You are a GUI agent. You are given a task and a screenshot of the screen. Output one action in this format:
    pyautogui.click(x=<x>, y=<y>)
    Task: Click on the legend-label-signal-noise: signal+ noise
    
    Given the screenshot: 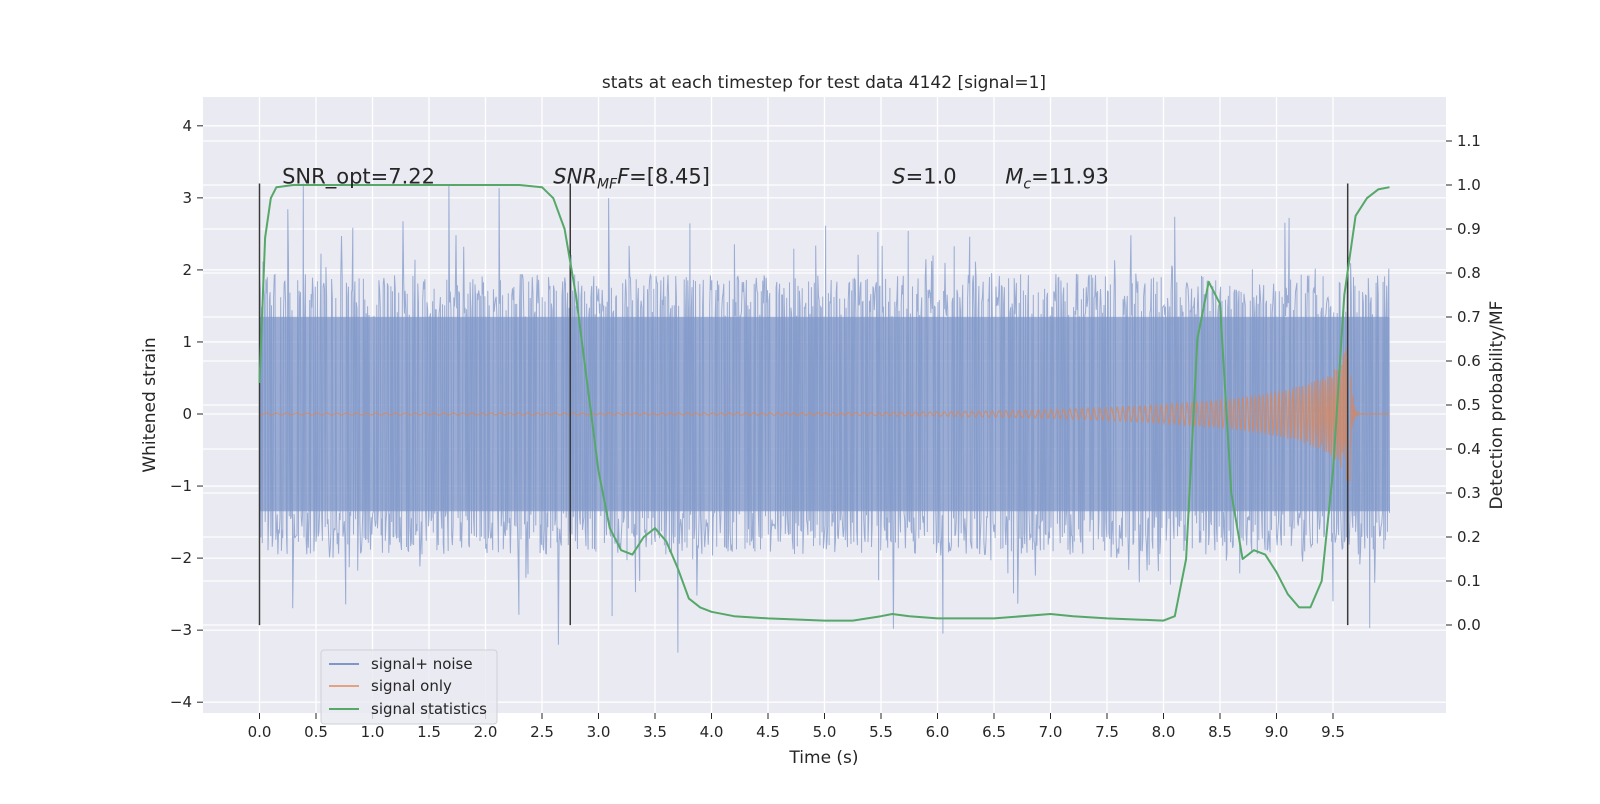 What is the action you would take?
    pyautogui.click(x=422, y=664)
    